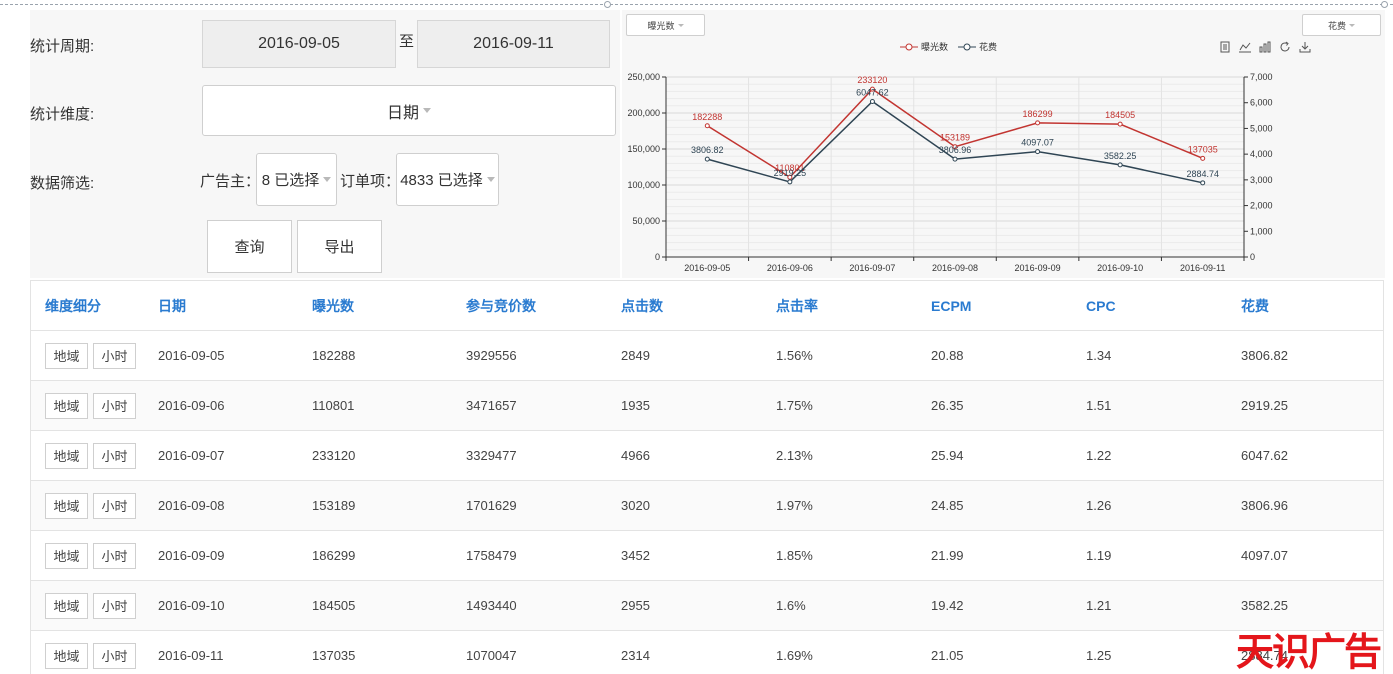 The image size is (1393, 674). I want to click on table-cell: 21.99, so click(947, 555).